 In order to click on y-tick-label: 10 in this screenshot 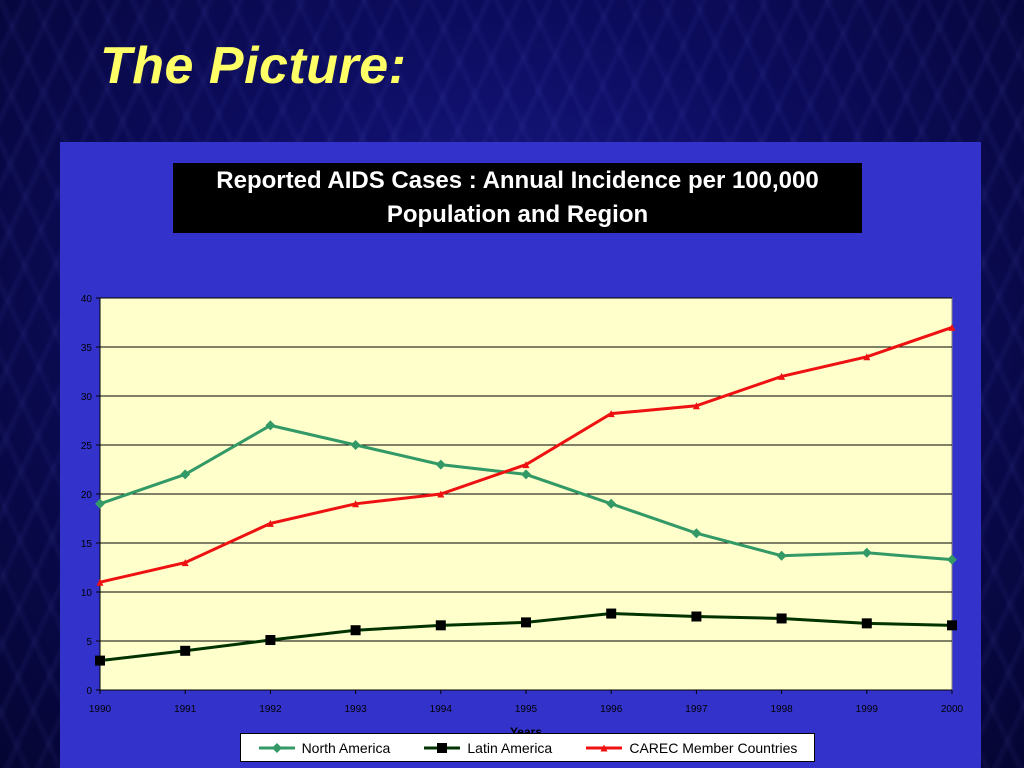, I will do `click(87, 593)`.